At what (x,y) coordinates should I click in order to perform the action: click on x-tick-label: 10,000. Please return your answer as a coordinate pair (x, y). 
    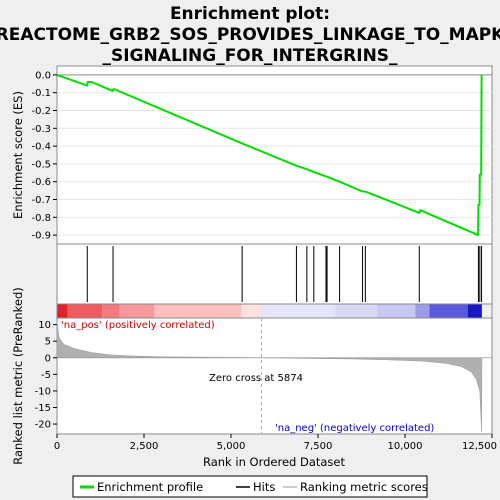
    Looking at the image, I should click on (405, 446).